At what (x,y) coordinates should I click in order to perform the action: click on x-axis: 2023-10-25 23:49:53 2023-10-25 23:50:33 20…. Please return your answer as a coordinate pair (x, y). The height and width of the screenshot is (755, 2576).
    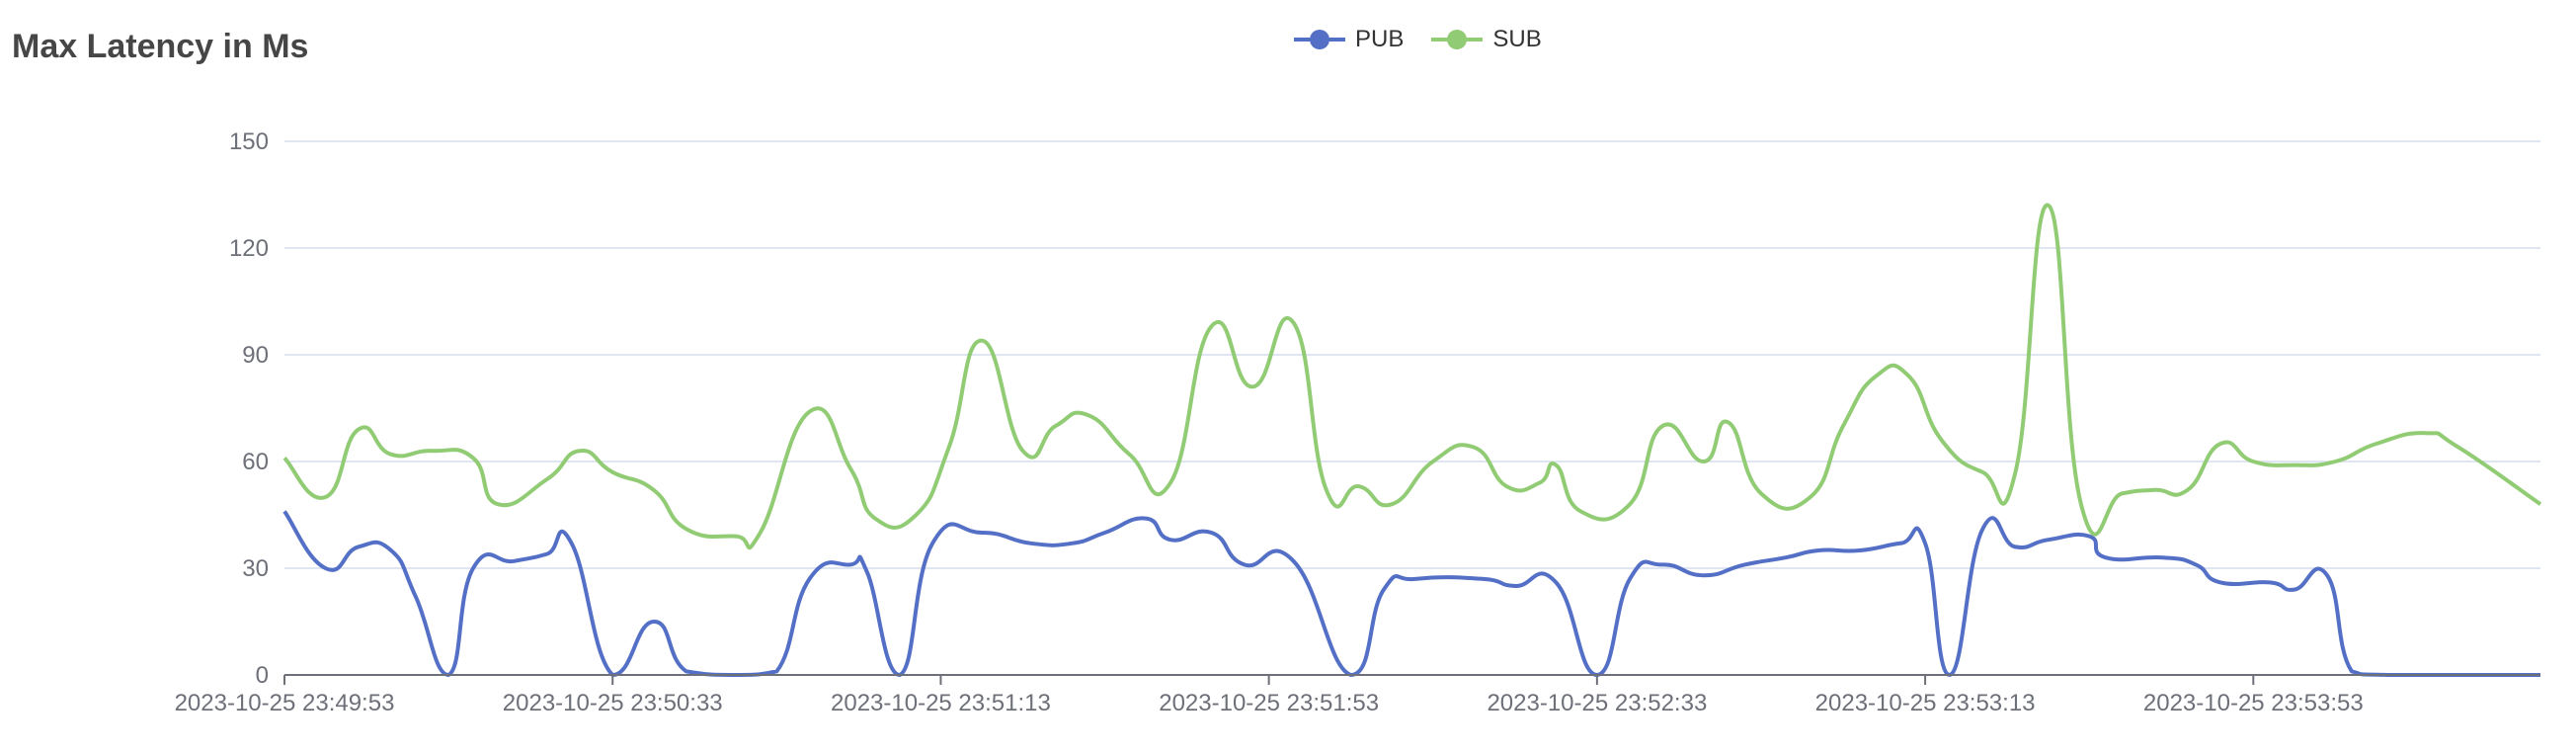
    Looking at the image, I should click on (1357, 695).